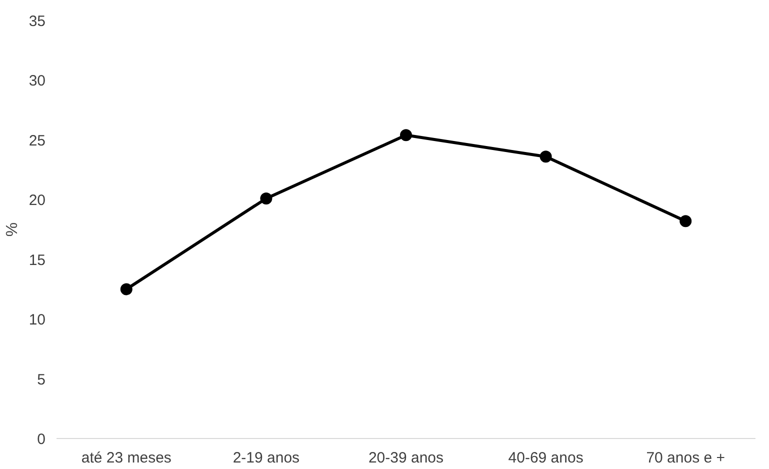  What do you see at coordinates (41, 379) in the screenshot?
I see `y-tick-label: 5` at bounding box center [41, 379].